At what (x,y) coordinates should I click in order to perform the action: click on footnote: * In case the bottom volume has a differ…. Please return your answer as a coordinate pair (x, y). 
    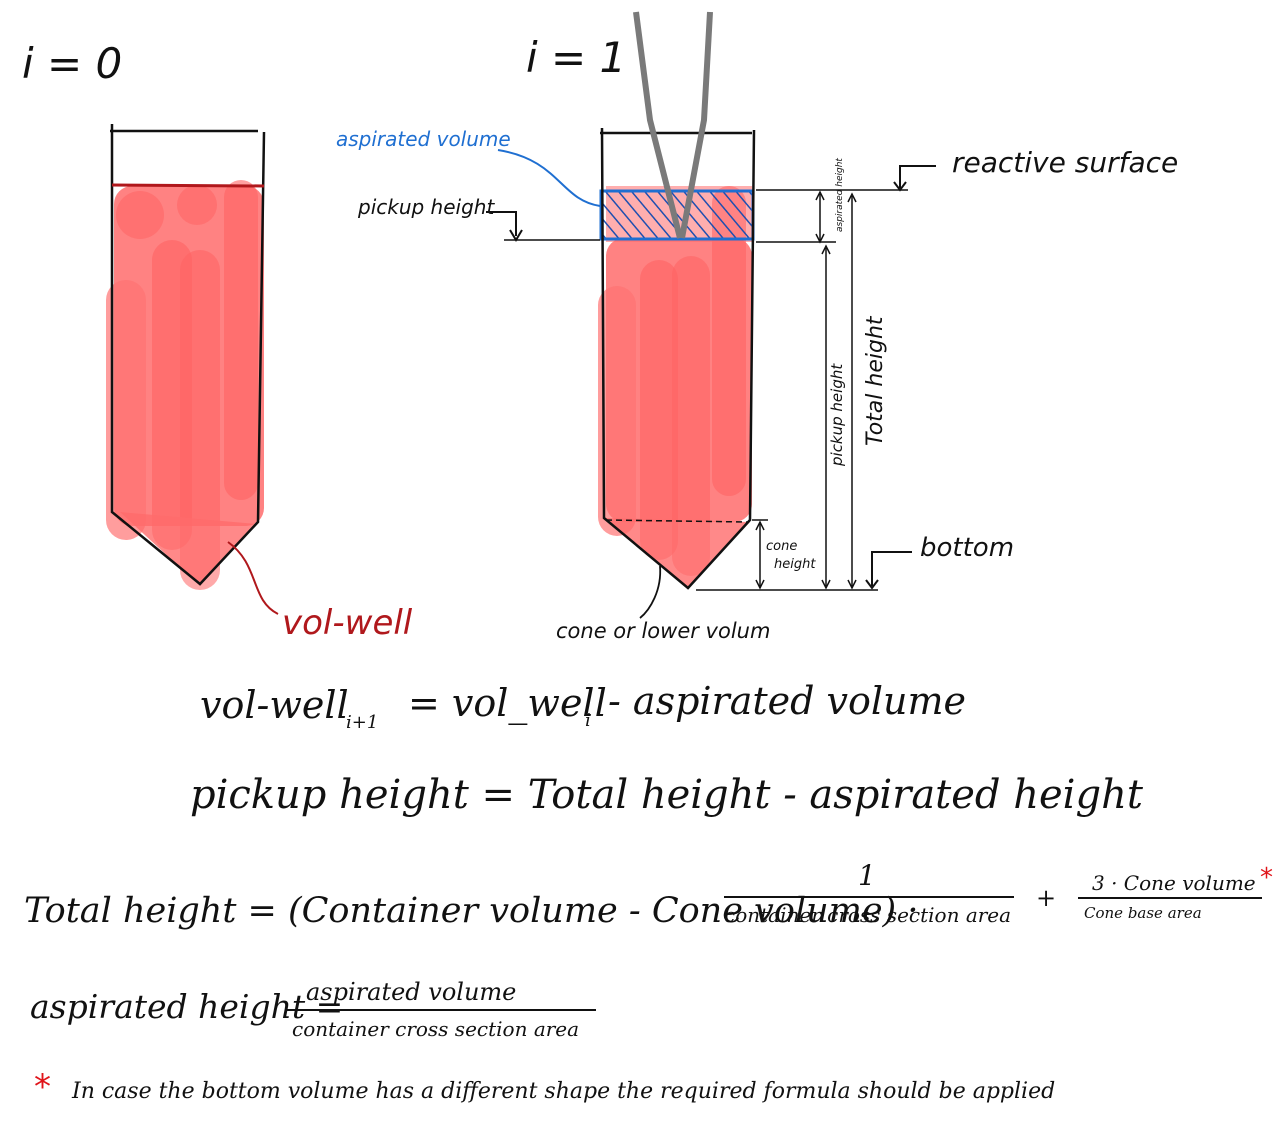
    Looking at the image, I should click on (544, 1087).